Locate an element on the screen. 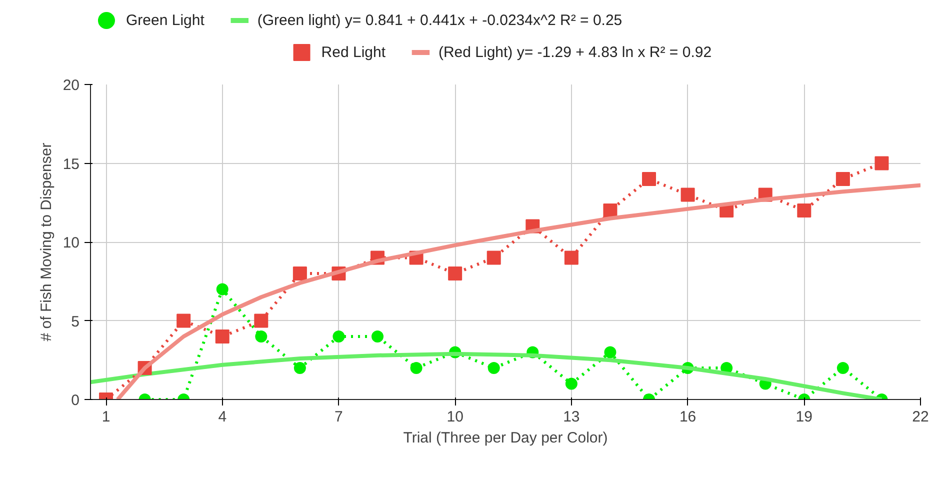  x-tick-label: 7 is located at coordinates (338, 417).